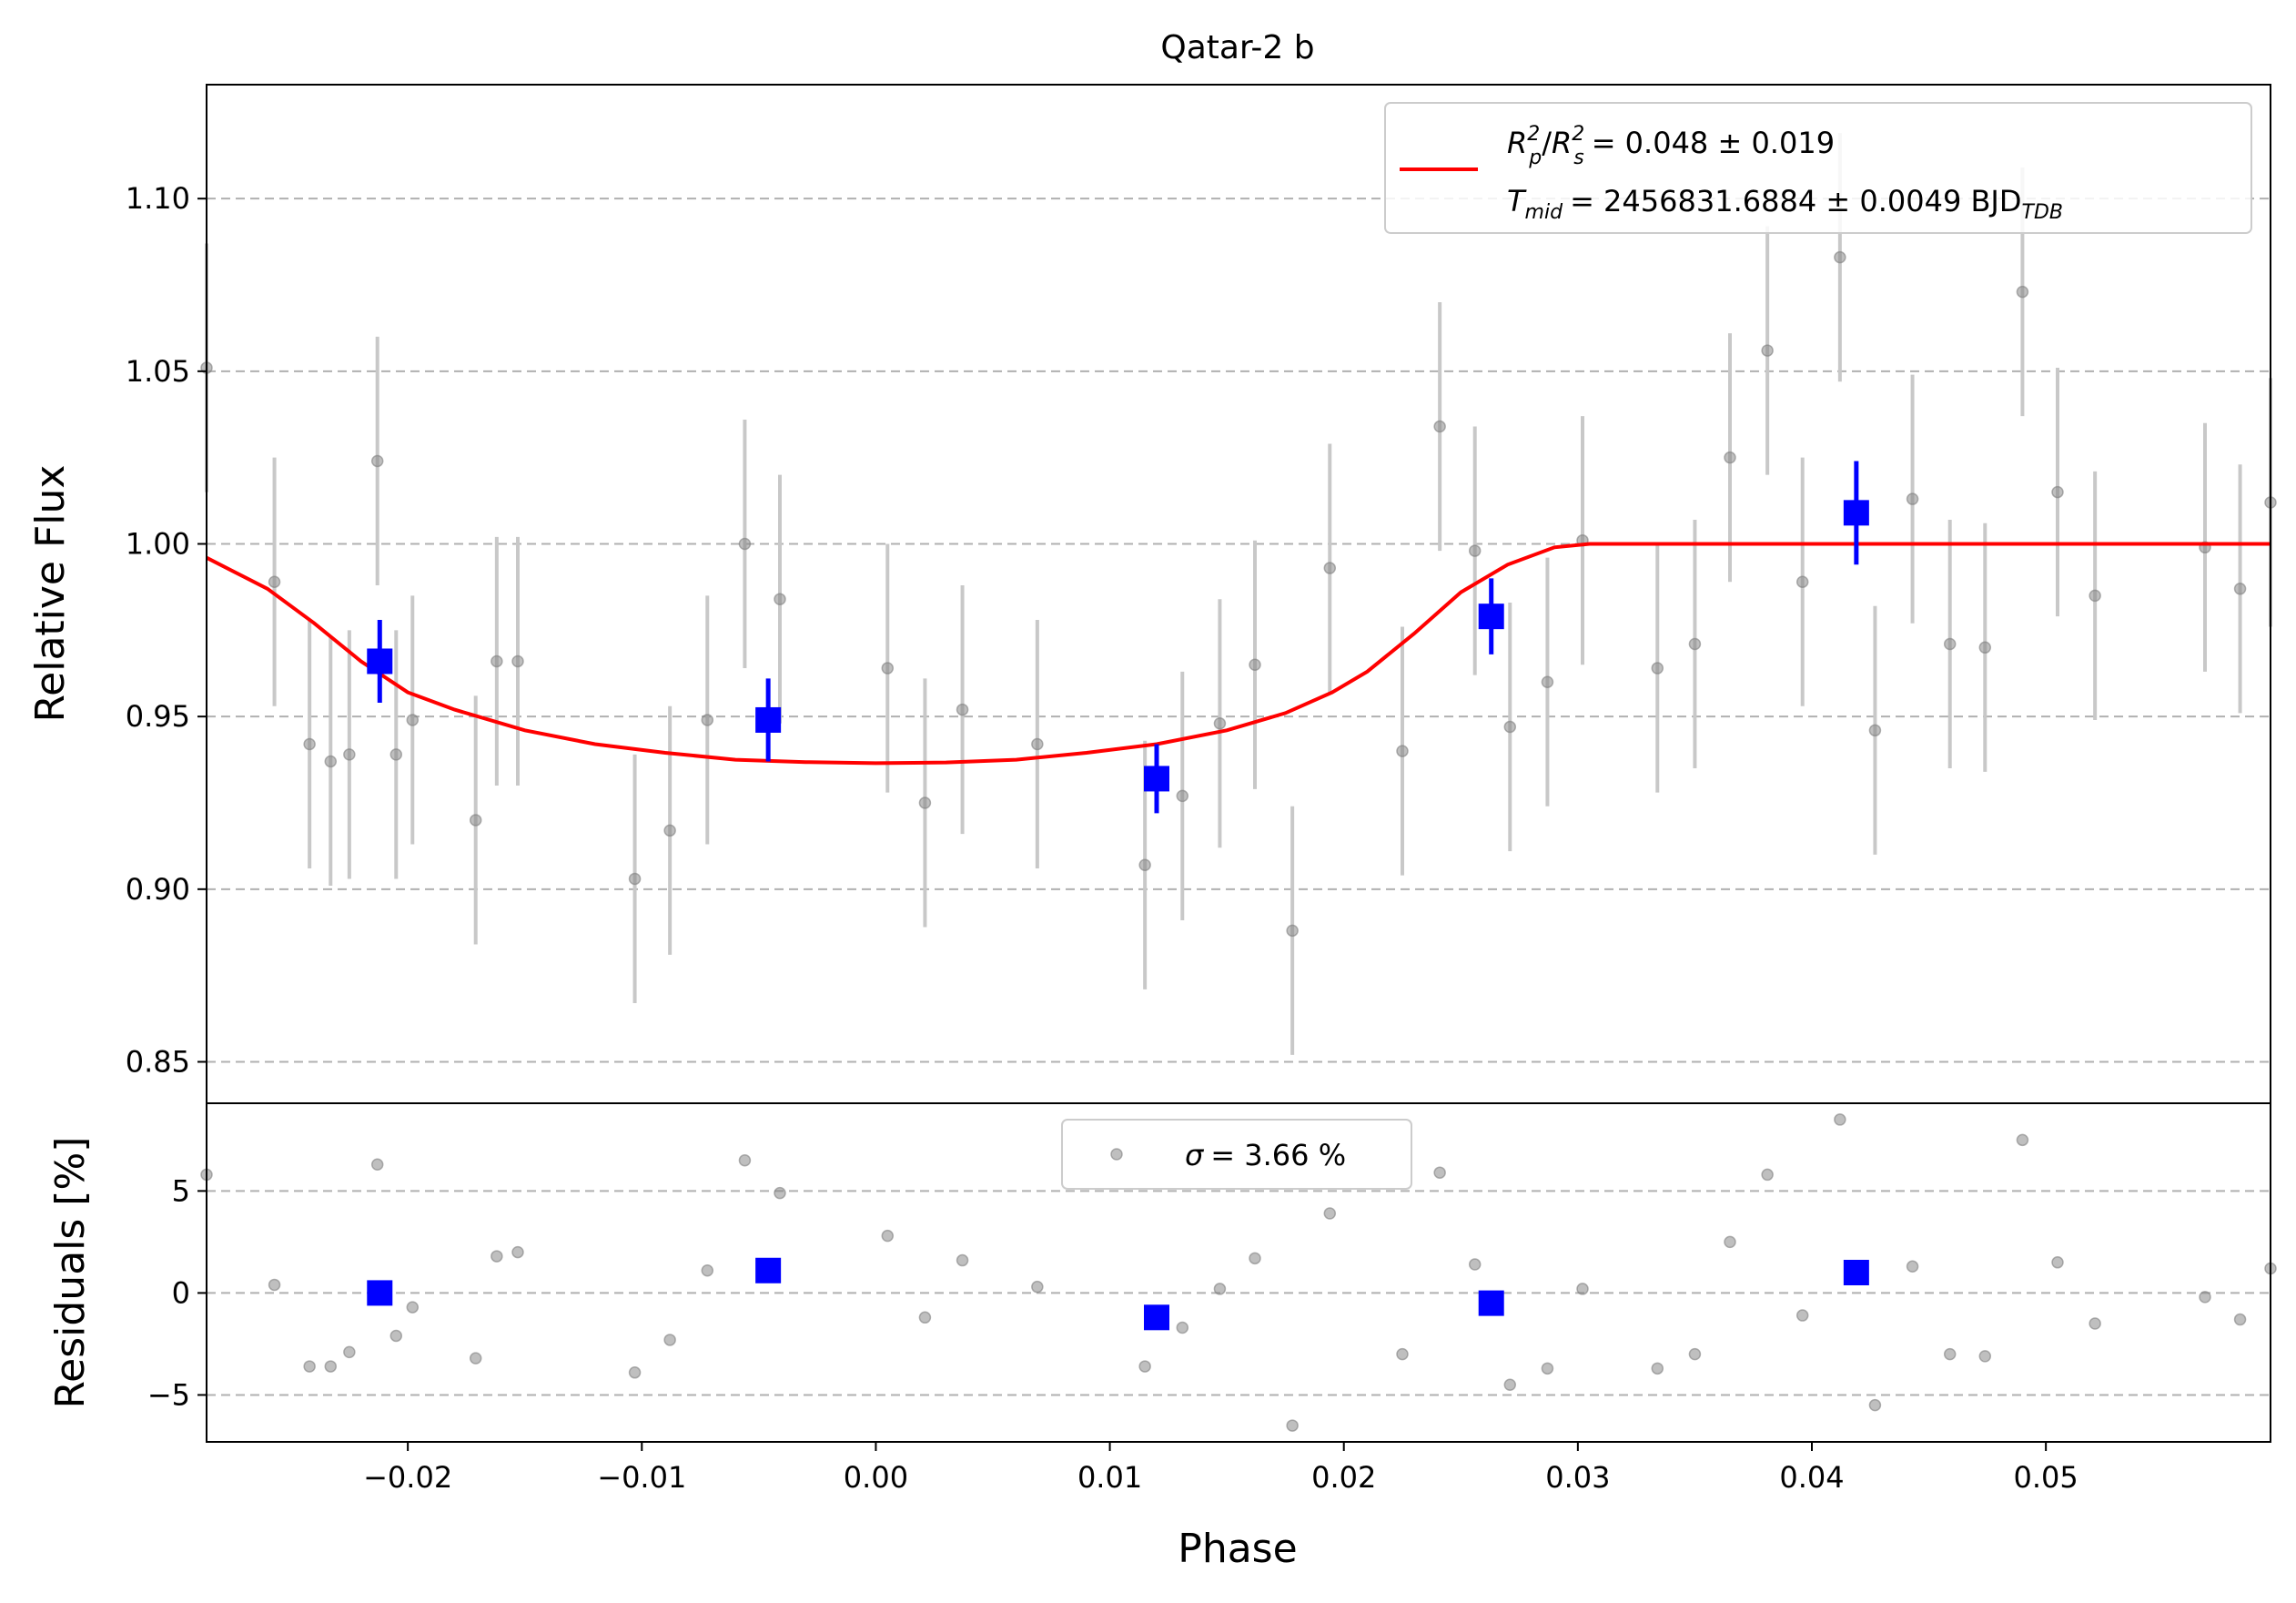 This screenshot has height=1603, width=2296. Describe the element at coordinates (1671, 146) in the screenshot. I see `legend-line-1: R2 p/R2 s = 0.048 ± 0.019` at that location.